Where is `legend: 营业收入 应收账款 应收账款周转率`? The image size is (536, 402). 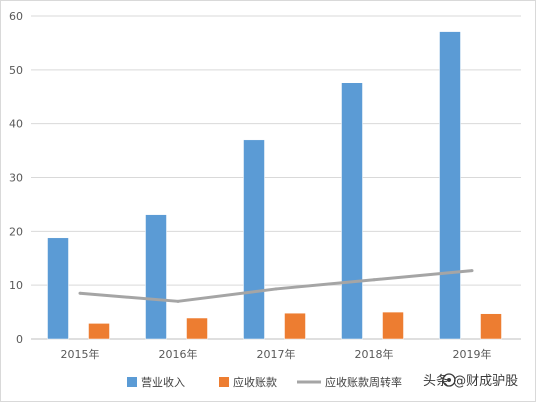 legend: 营业收入 应收账款 应收账款周转率 is located at coordinates (264, 382).